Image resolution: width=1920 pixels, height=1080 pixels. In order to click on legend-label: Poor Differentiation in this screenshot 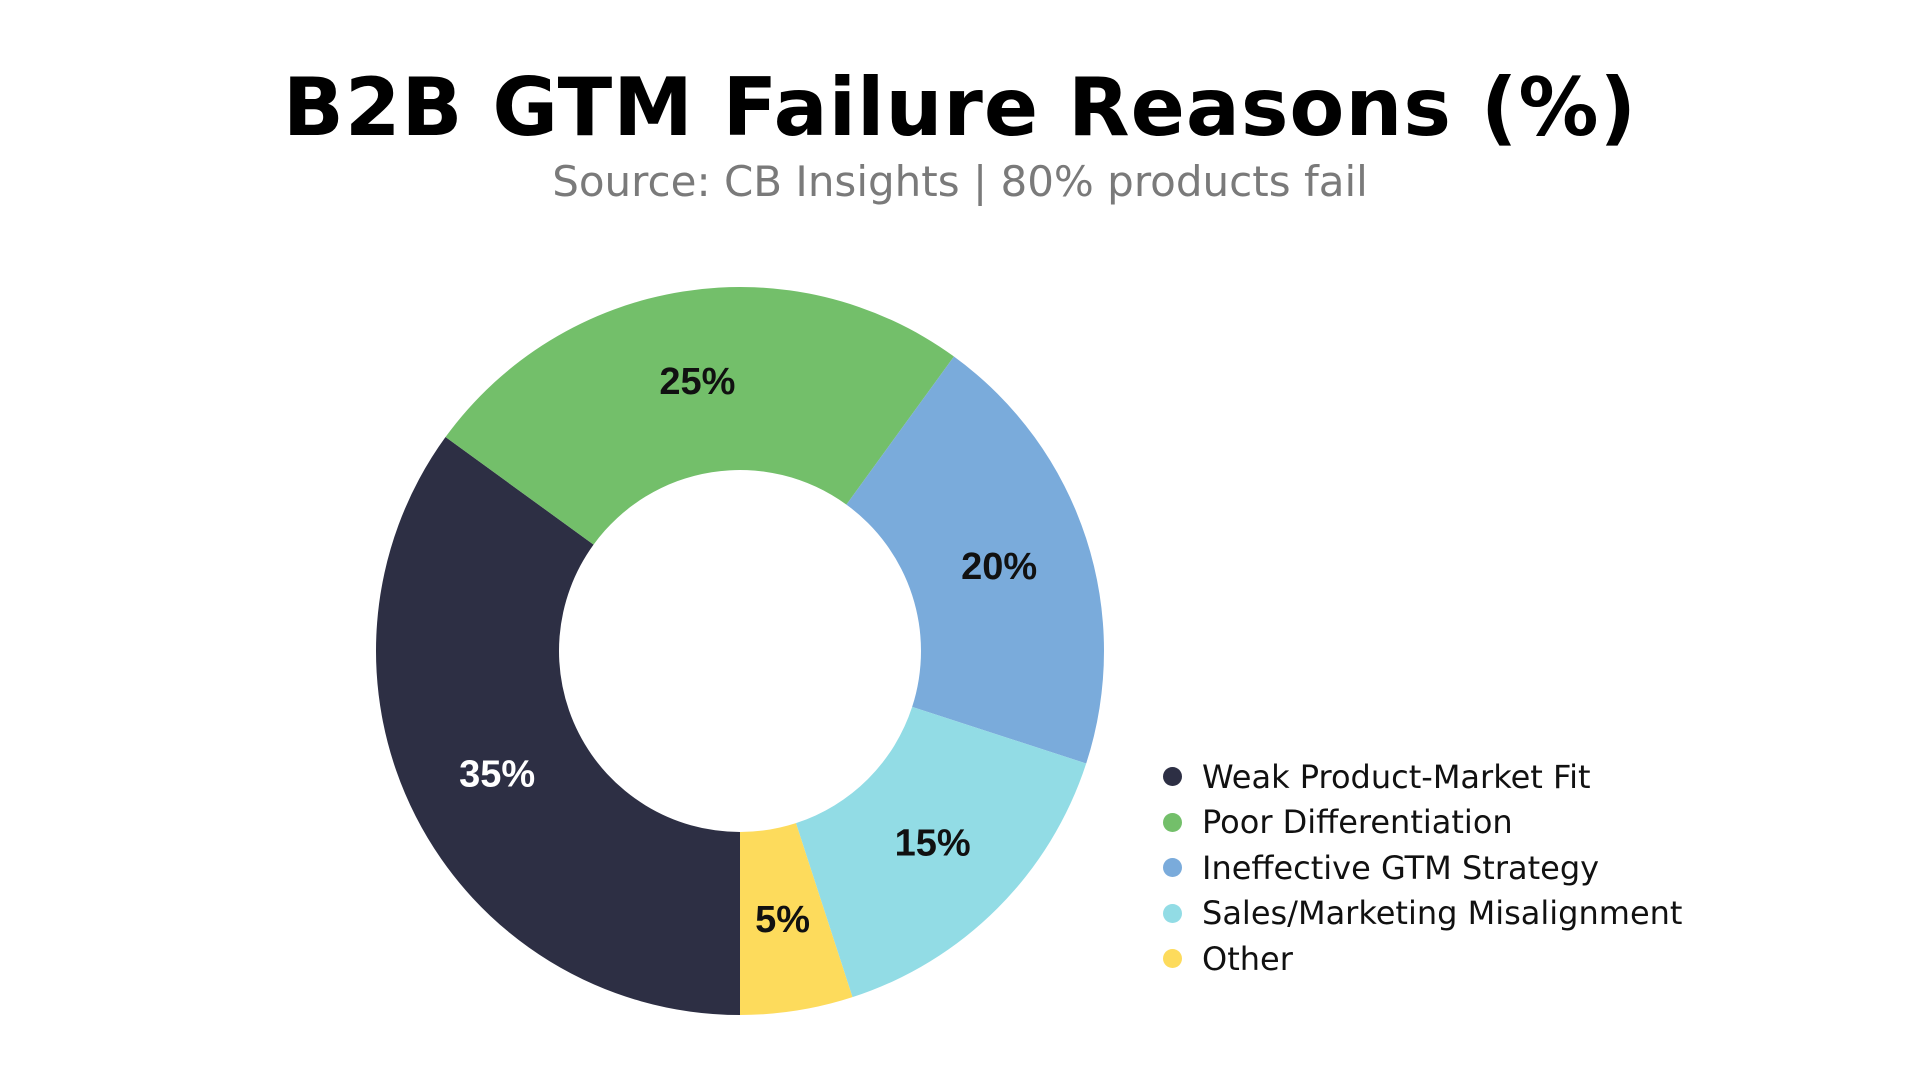, I will do `click(1357, 822)`.